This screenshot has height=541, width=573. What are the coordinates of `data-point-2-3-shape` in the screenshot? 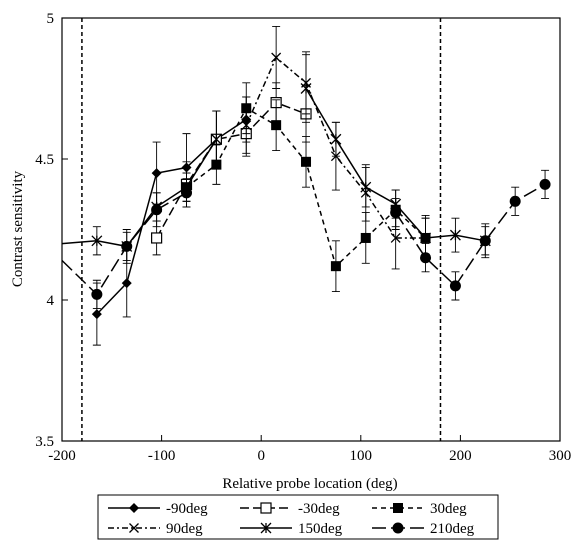 It's located at (276, 125).